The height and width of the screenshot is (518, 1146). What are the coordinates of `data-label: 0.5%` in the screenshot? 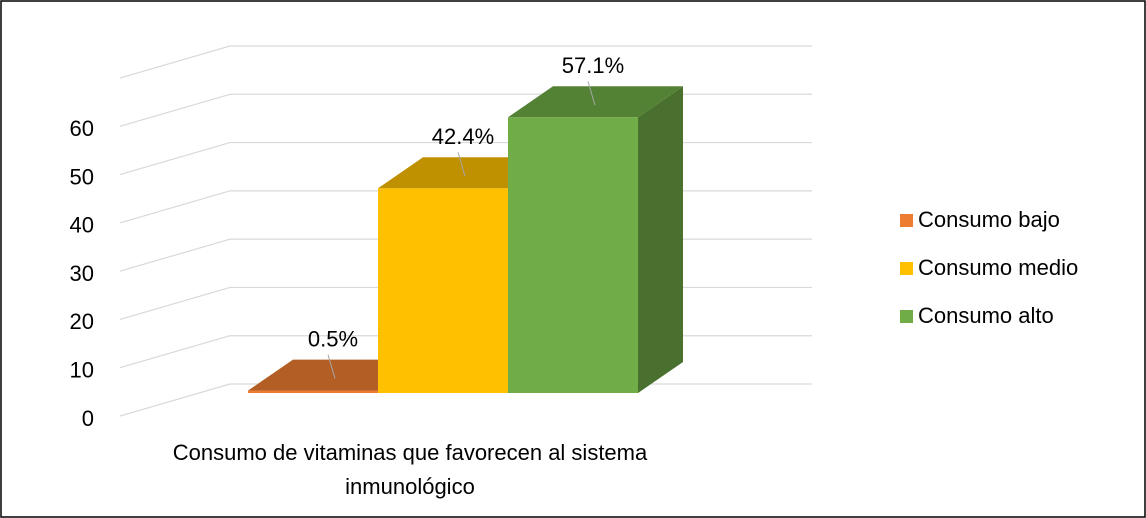 It's located at (333, 338).